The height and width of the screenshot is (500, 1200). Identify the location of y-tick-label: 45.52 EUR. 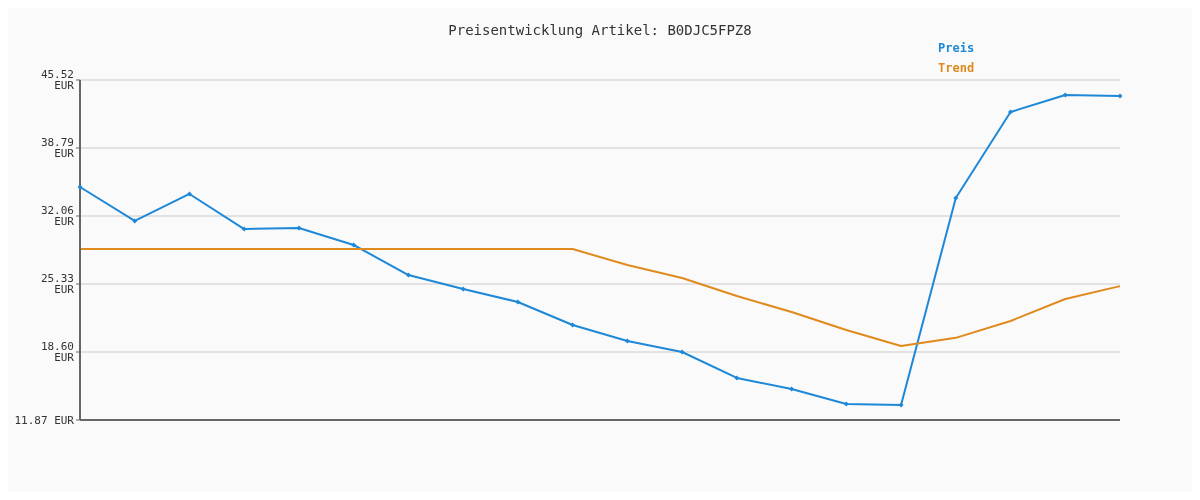
(57, 80).